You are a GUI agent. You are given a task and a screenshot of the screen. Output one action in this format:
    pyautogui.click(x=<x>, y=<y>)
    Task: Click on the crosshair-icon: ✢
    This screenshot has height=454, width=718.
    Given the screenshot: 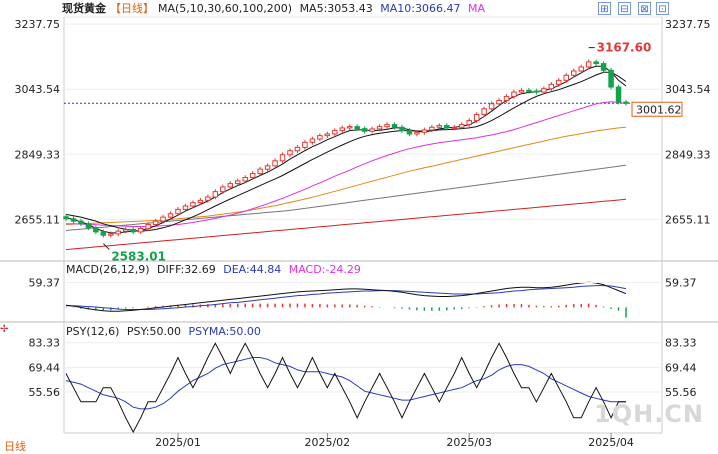 What is the action you would take?
    pyautogui.click(x=4, y=329)
    